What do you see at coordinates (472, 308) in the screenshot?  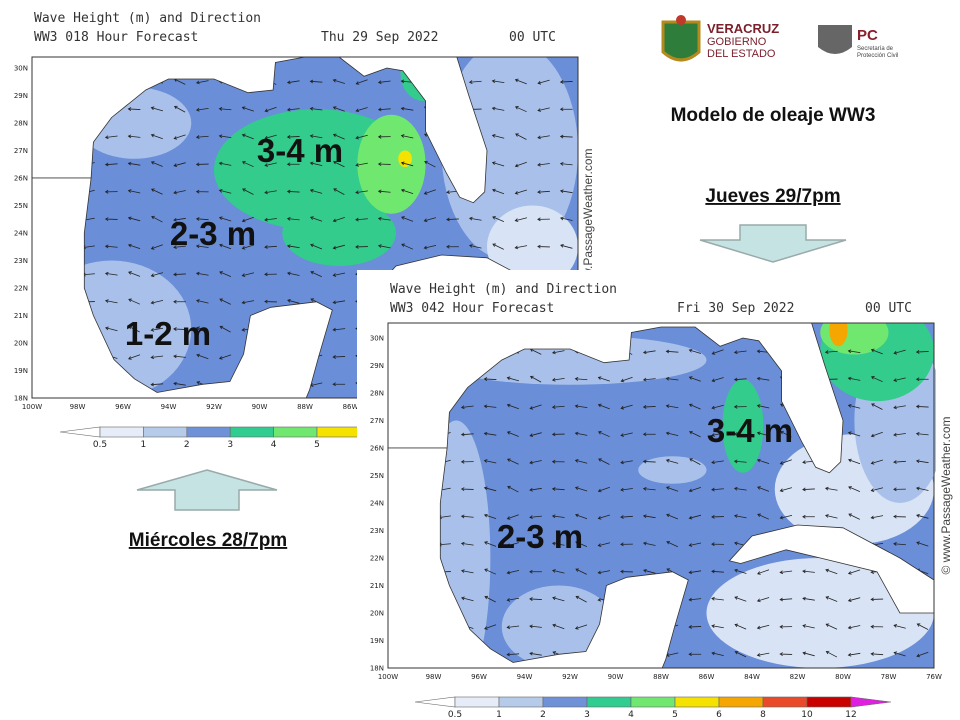 I see `map-header: WW3 042 Hour Forecast` at bounding box center [472, 308].